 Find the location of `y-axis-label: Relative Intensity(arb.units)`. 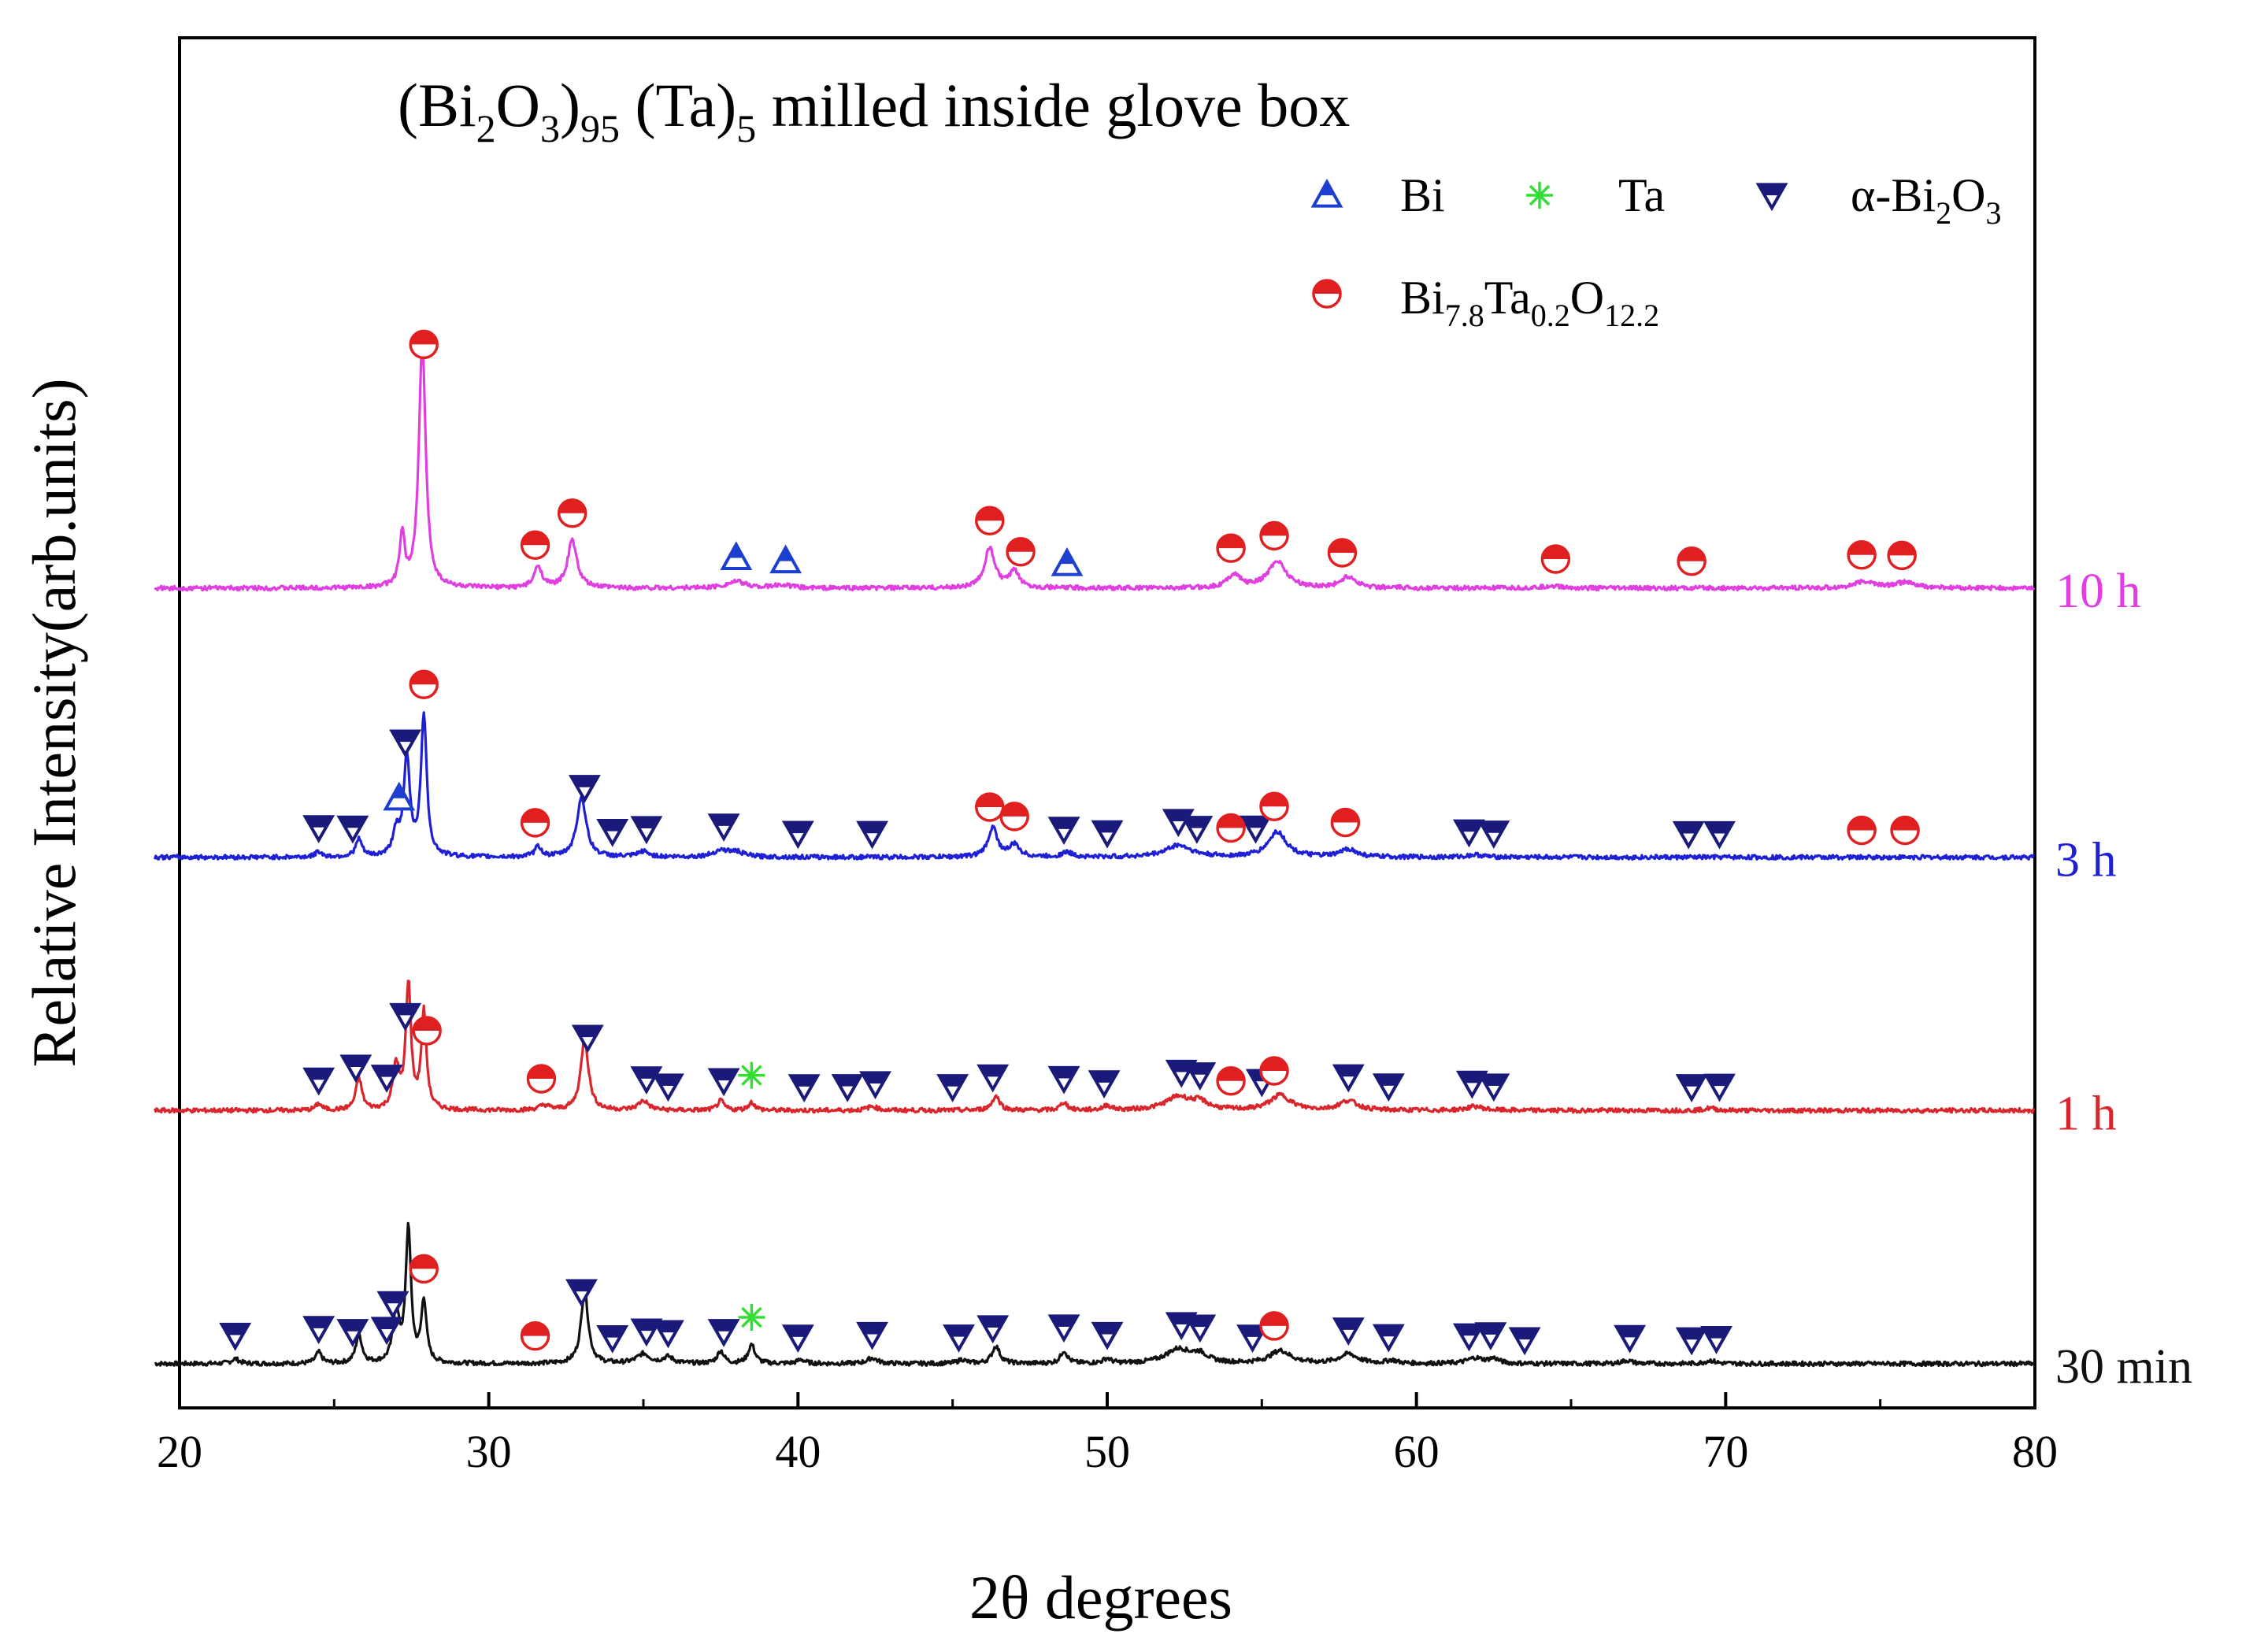

y-axis-label: Relative Intensity(arb.units) is located at coordinates (54, 722).